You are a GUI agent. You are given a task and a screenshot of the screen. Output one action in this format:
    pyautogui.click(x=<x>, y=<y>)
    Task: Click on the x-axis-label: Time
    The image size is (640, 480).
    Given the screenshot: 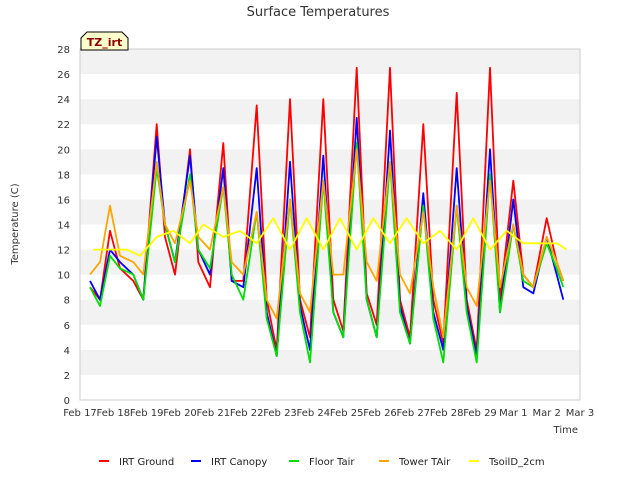 What is the action you would take?
    pyautogui.click(x=565, y=430)
    